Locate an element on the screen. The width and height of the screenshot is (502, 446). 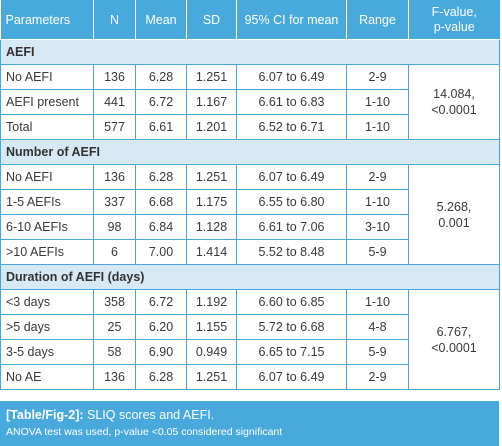
cell-mean: 7.00 is located at coordinates (161, 252).